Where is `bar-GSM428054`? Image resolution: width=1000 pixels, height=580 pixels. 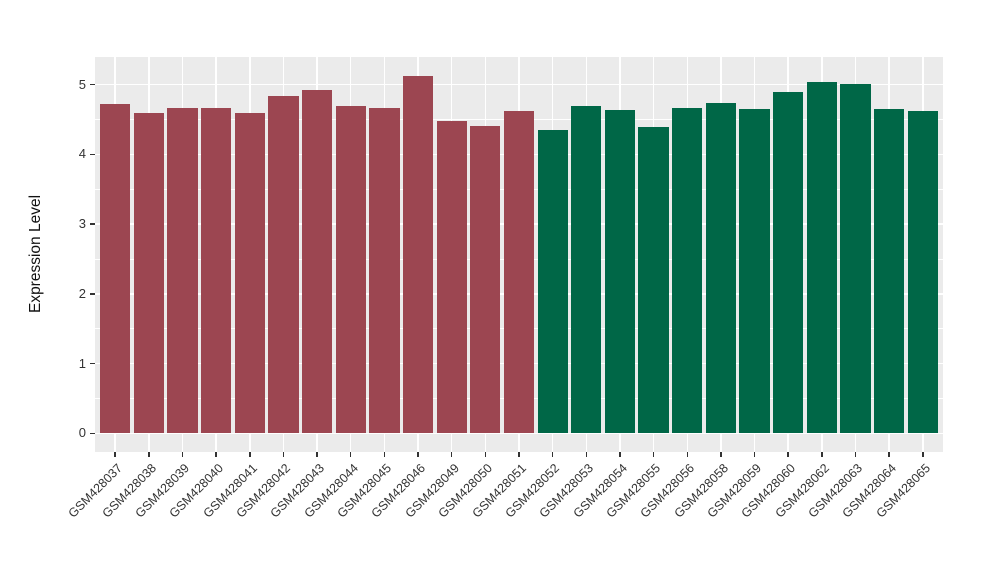
bar-GSM428054 is located at coordinates (620, 271).